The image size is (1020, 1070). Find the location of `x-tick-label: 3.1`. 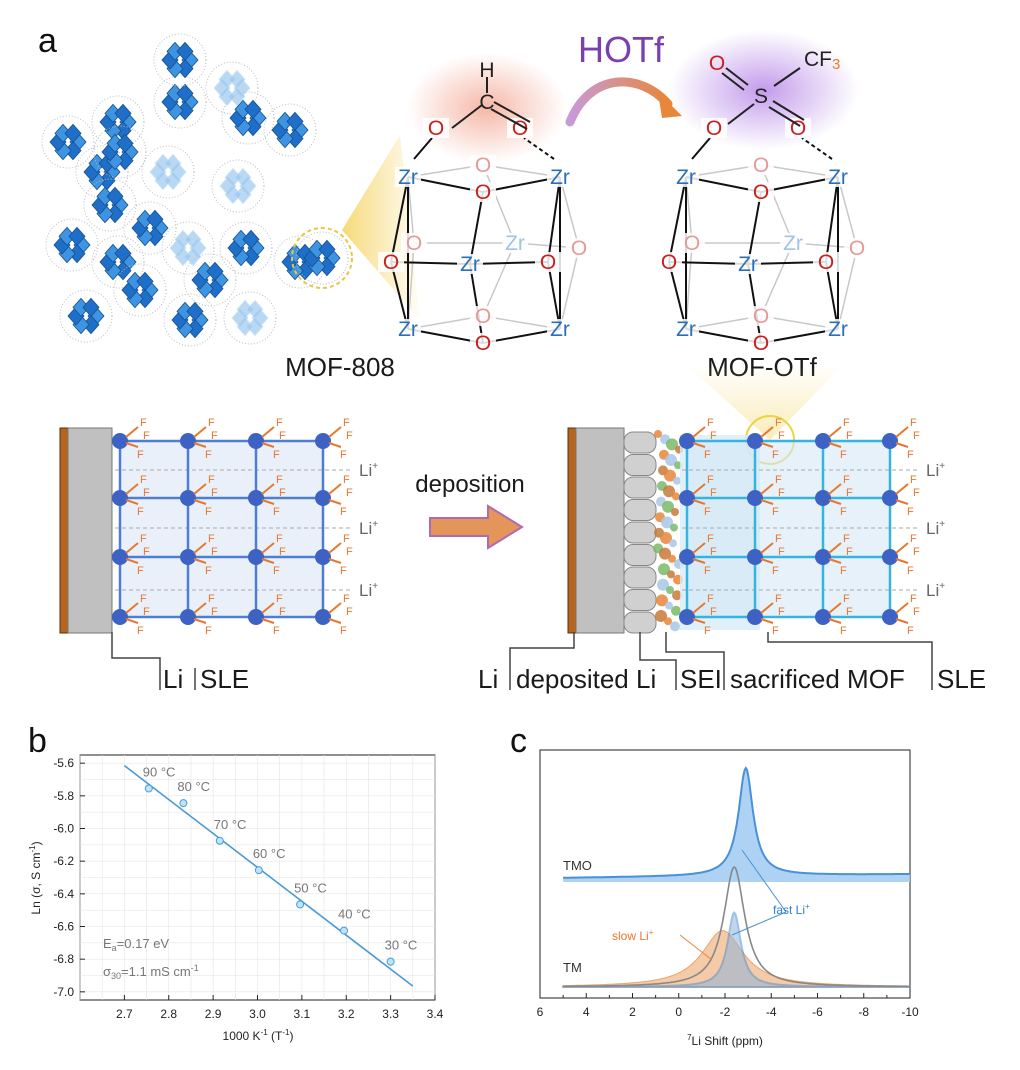

x-tick-label: 3.1 is located at coordinates (302, 1014).